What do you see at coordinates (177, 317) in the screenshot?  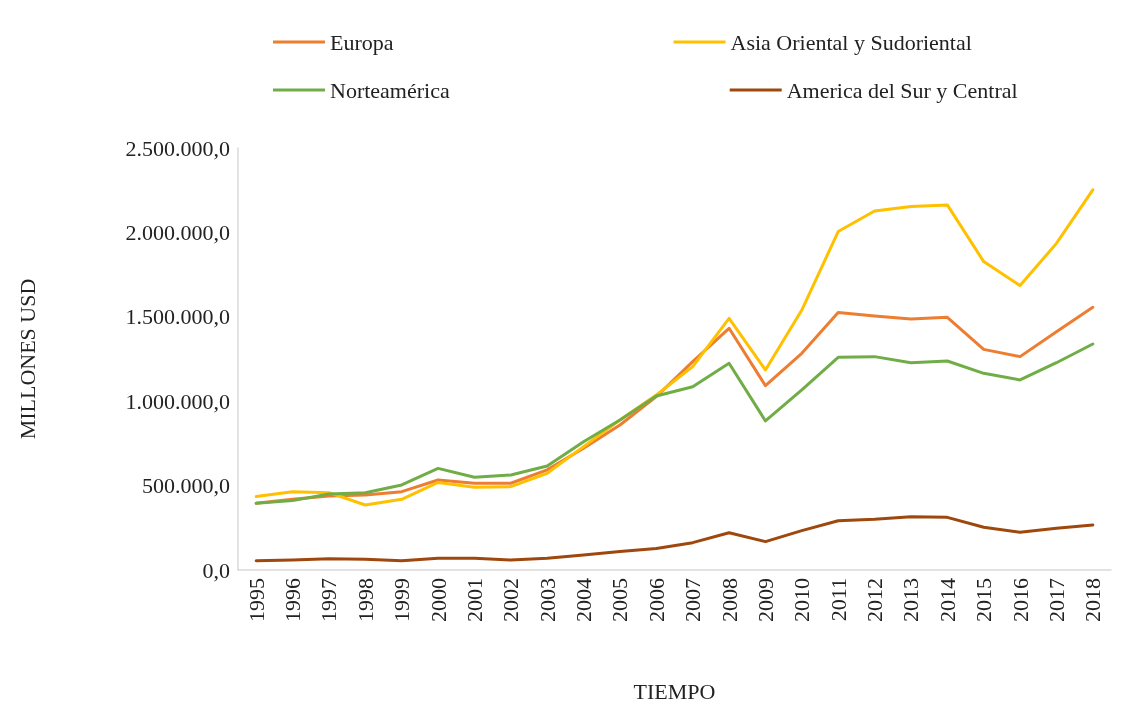 I see `y-tick-label: 1.500.000,0` at bounding box center [177, 317].